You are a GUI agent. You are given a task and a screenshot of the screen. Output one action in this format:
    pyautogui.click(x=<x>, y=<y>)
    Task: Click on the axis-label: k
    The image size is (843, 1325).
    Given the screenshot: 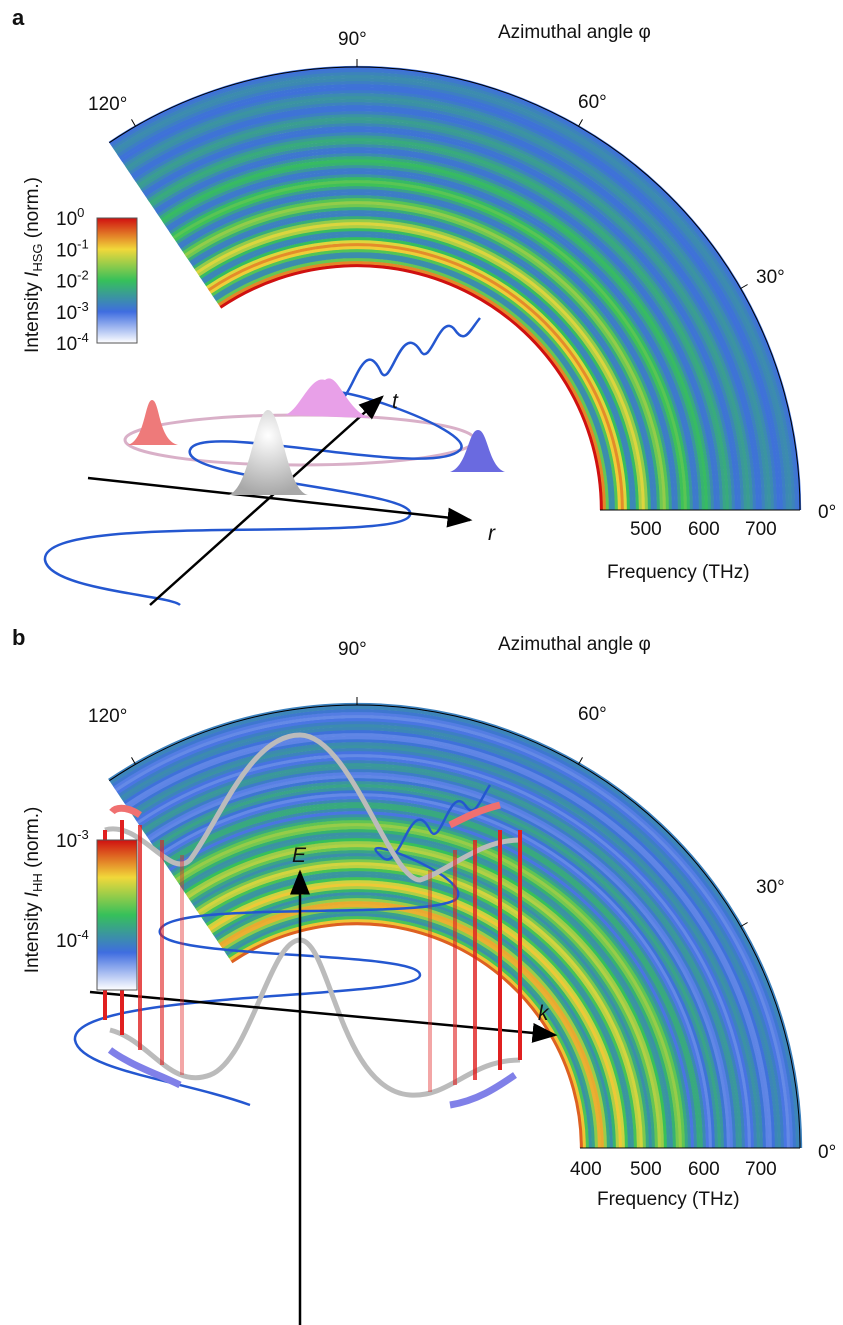 What is the action you would take?
    pyautogui.click(x=544, y=1013)
    